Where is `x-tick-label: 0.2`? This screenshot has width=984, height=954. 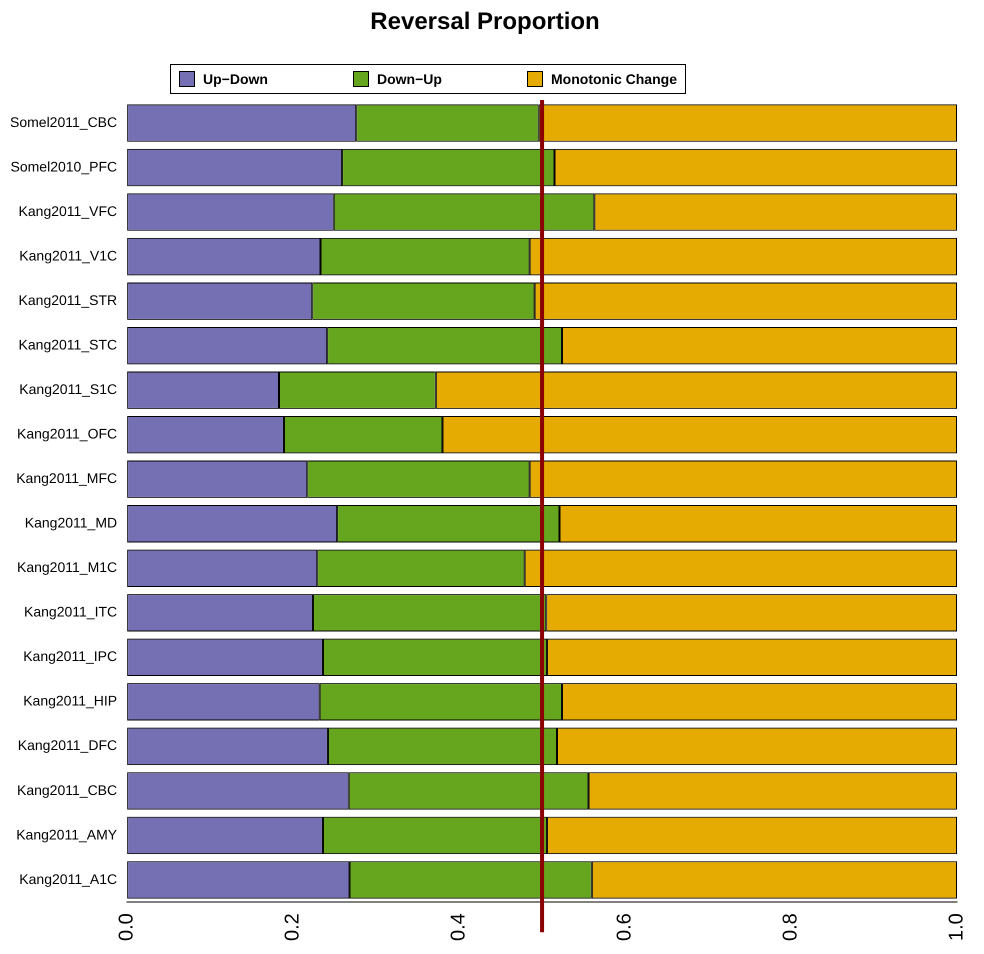
x-tick-label: 0.2 is located at coordinates (293, 927).